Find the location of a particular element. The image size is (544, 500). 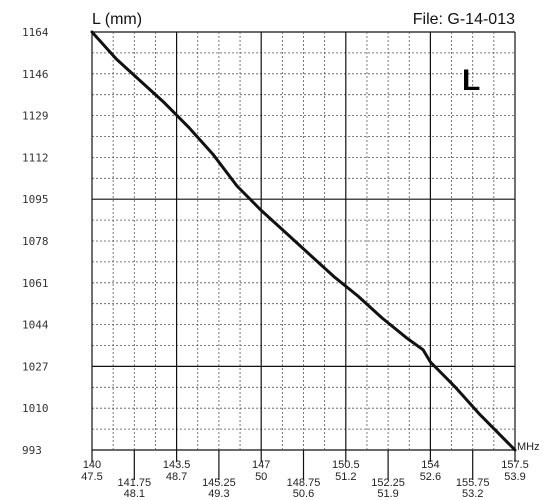

x-tick-label: 155.75 is located at coordinates (473, 483).